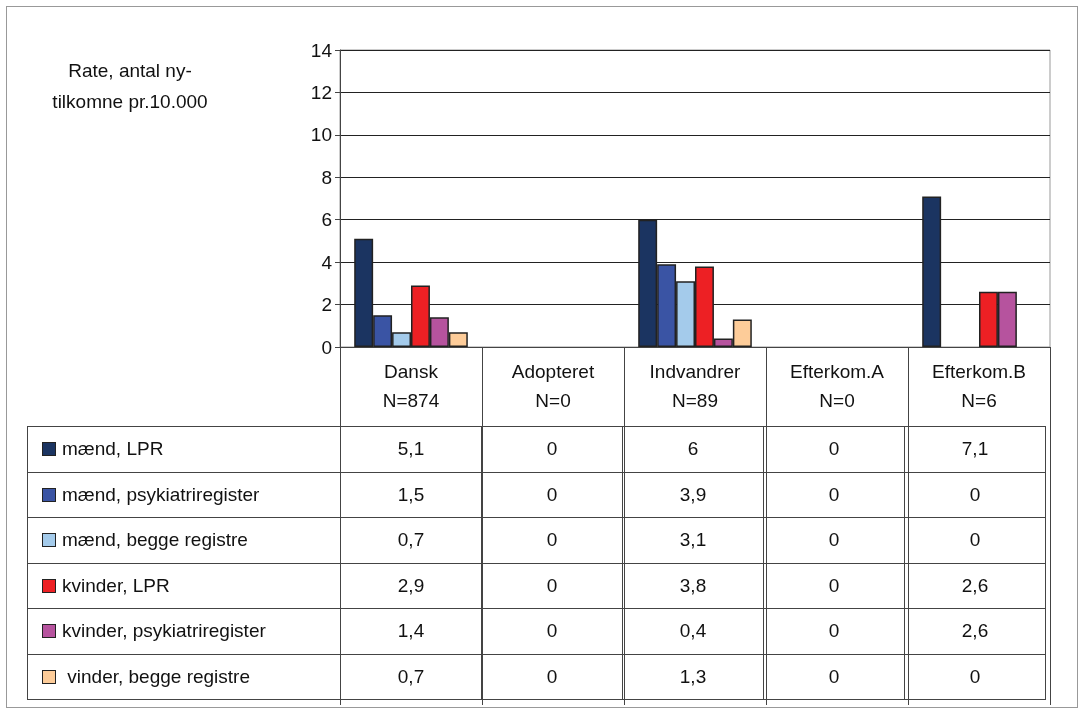  I want to click on data-label: 0,4, so click(693, 631).